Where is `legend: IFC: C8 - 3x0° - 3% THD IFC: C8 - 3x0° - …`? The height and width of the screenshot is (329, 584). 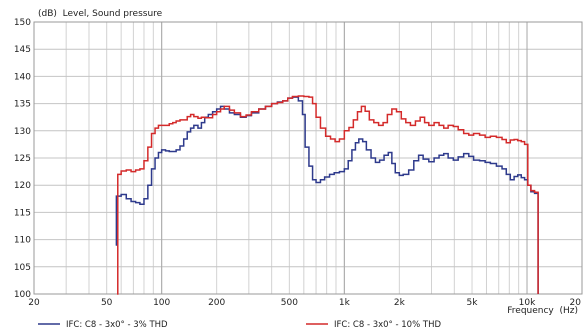 legend: IFC: C8 - 3x0° - 3% THD IFC: C8 - 3x0° - … is located at coordinates (239, 324).